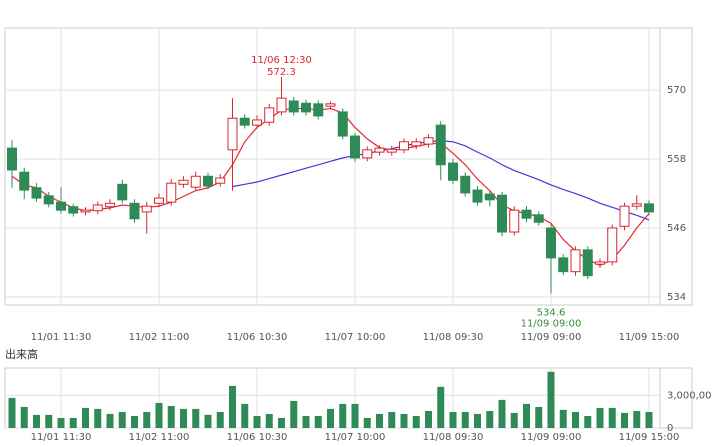 Image resolution: width=712 pixels, height=447 pixels. I want to click on max-time: 11/06 12:30, so click(281, 60).